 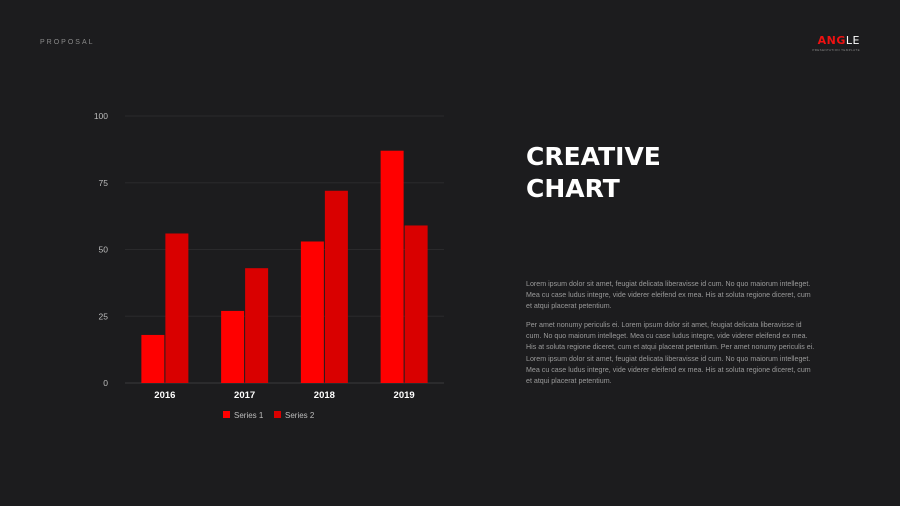 I want to click on bar-series-2-2018, so click(x=336, y=286).